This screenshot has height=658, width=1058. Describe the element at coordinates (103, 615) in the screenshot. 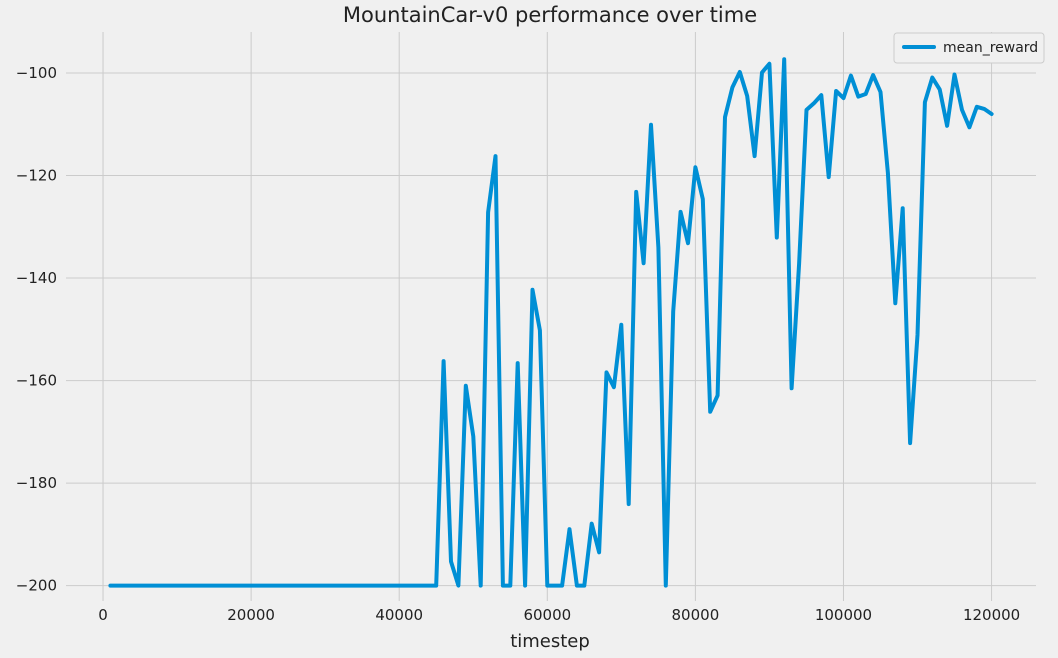

I see `x-tick-label: 0` at that location.